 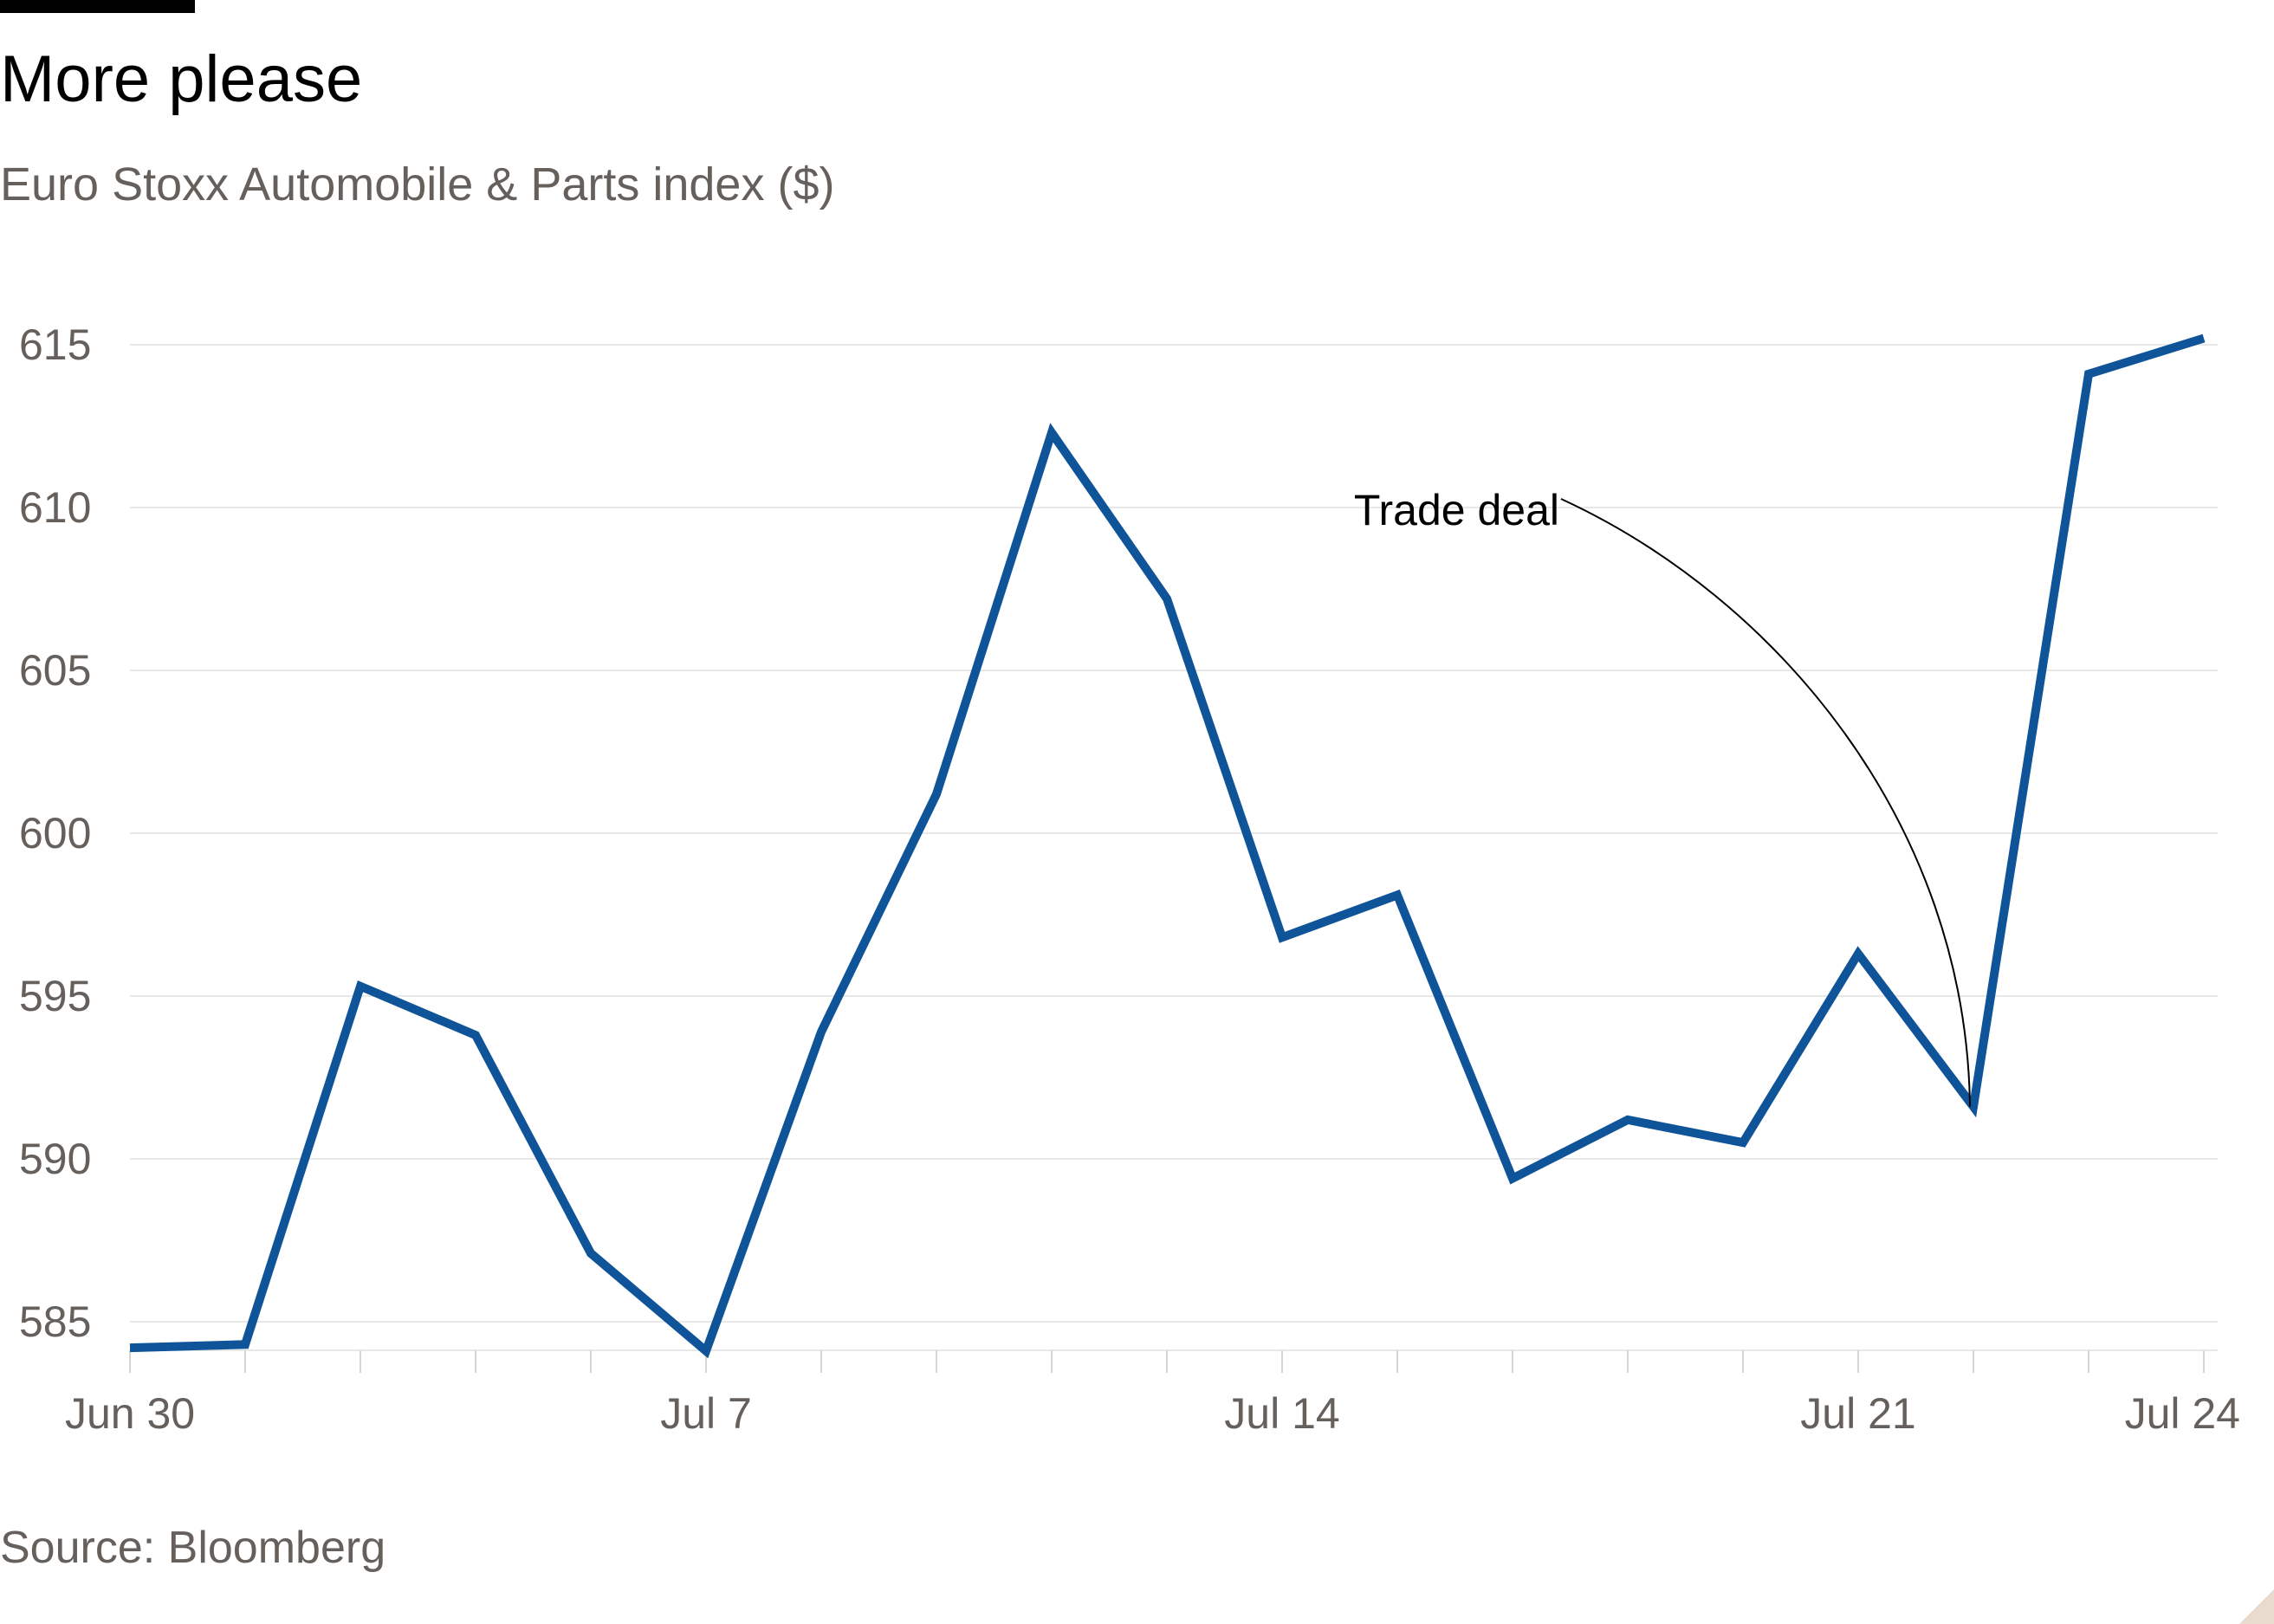 I want to click on x-tick-label: Jul 7, so click(x=706, y=1413).